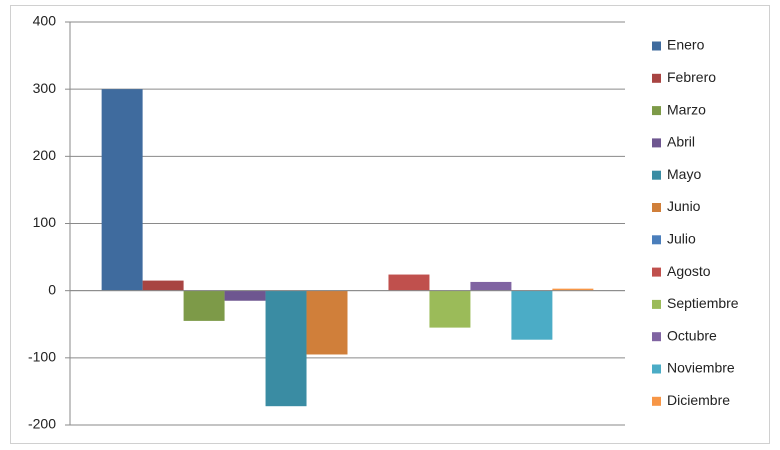  What do you see at coordinates (701, 368) in the screenshot?
I see `legend-label: Noviembre` at bounding box center [701, 368].